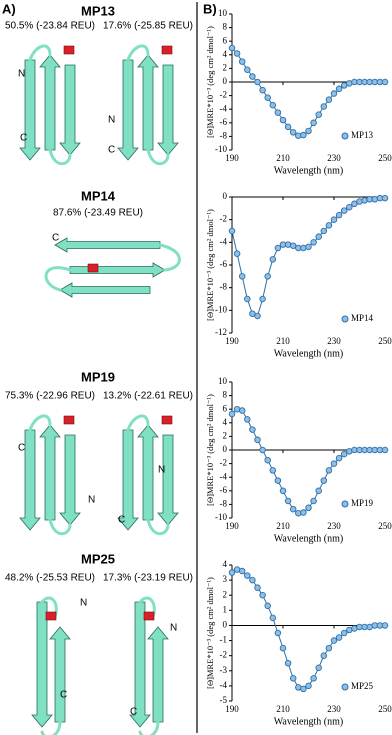 Image resolution: width=392 pixels, height=735 pixels. What do you see at coordinates (98, 10) in the screenshot?
I see `structure-title: MP13` at bounding box center [98, 10].